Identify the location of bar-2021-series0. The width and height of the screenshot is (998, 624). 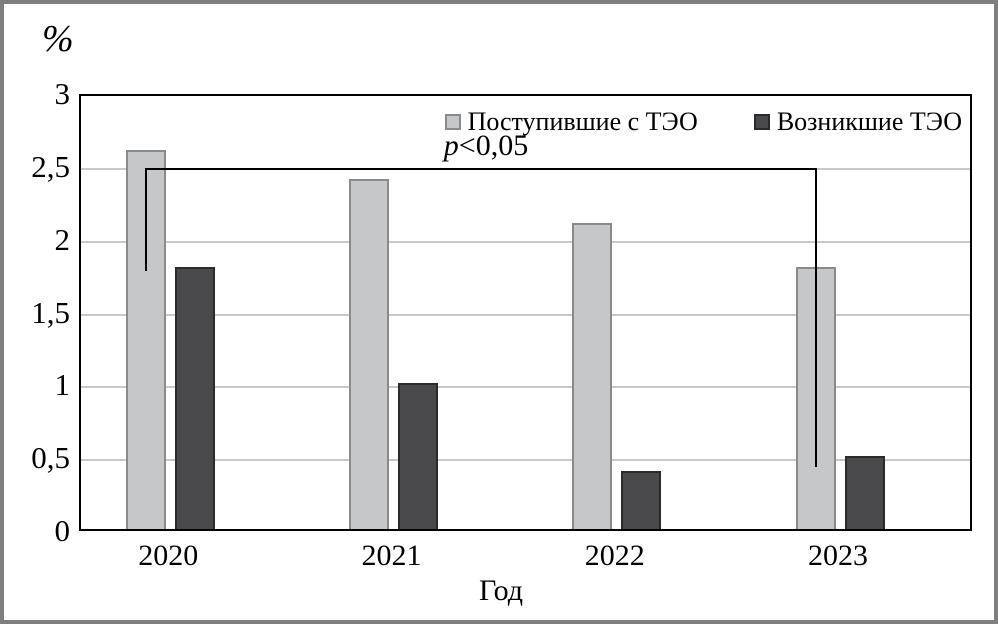
(369, 354).